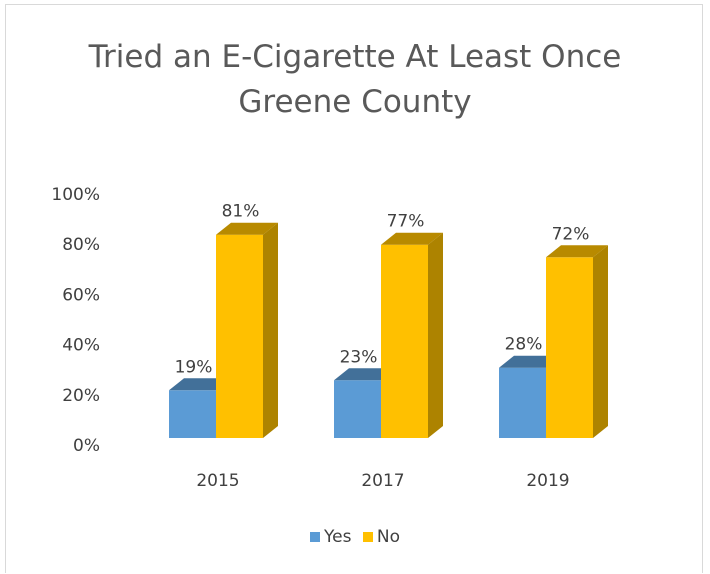 The height and width of the screenshot is (574, 710). Describe the element at coordinates (81, 245) in the screenshot. I see `y-tick-label: 80%` at that location.